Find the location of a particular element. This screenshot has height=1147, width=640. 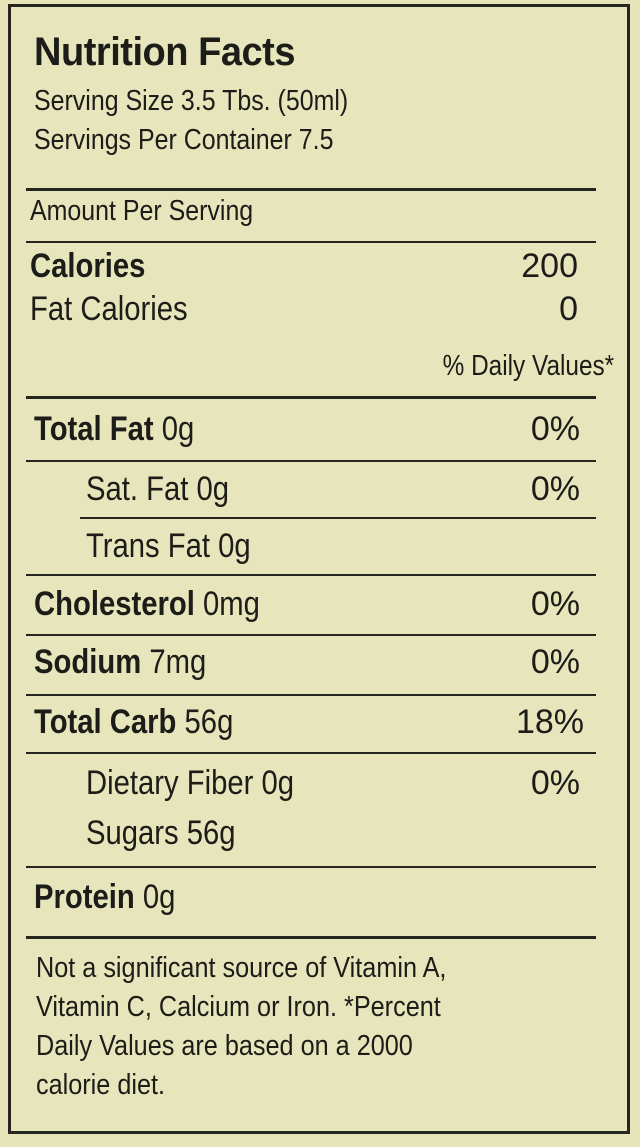

footnote-line: Vitamin C, Calcium or Iron. *Percent is located at coordinates (238, 1007).